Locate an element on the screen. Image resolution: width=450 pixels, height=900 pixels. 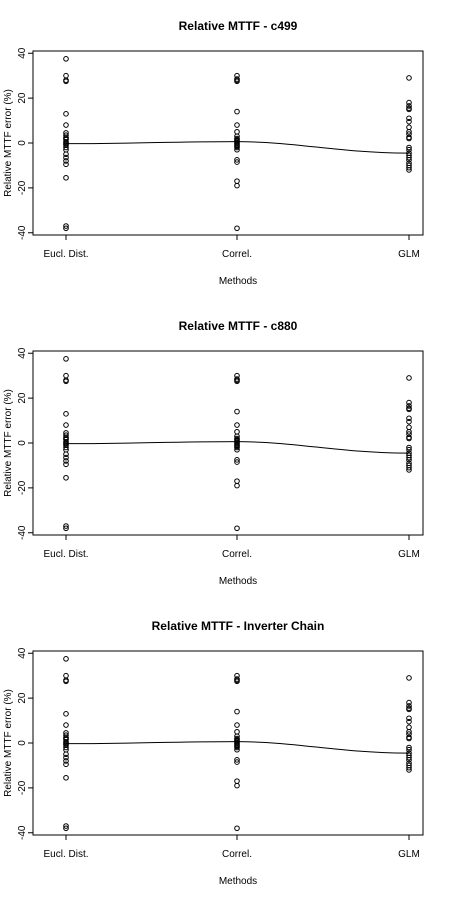
y-tick-label: 40 is located at coordinates (22, 653).